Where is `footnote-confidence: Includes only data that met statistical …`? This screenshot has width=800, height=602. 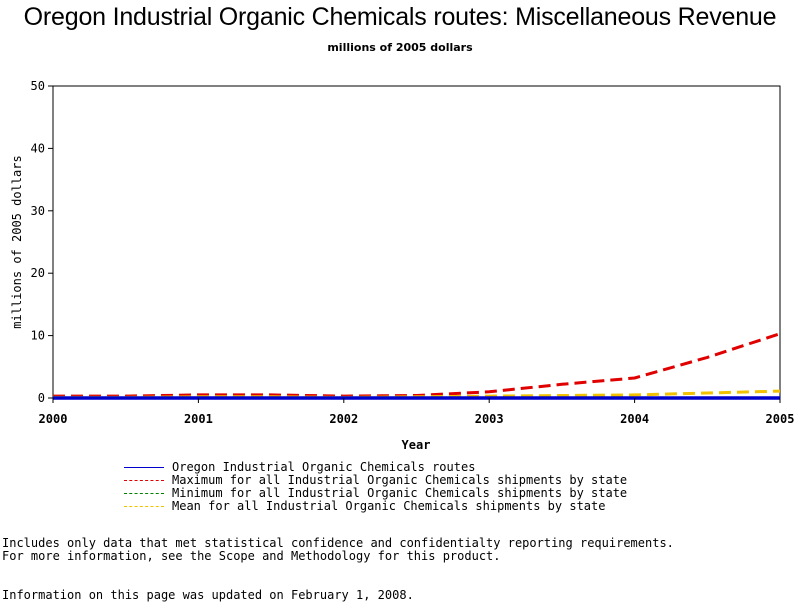
footnote-confidence: Includes only data that met statistical … is located at coordinates (338, 543).